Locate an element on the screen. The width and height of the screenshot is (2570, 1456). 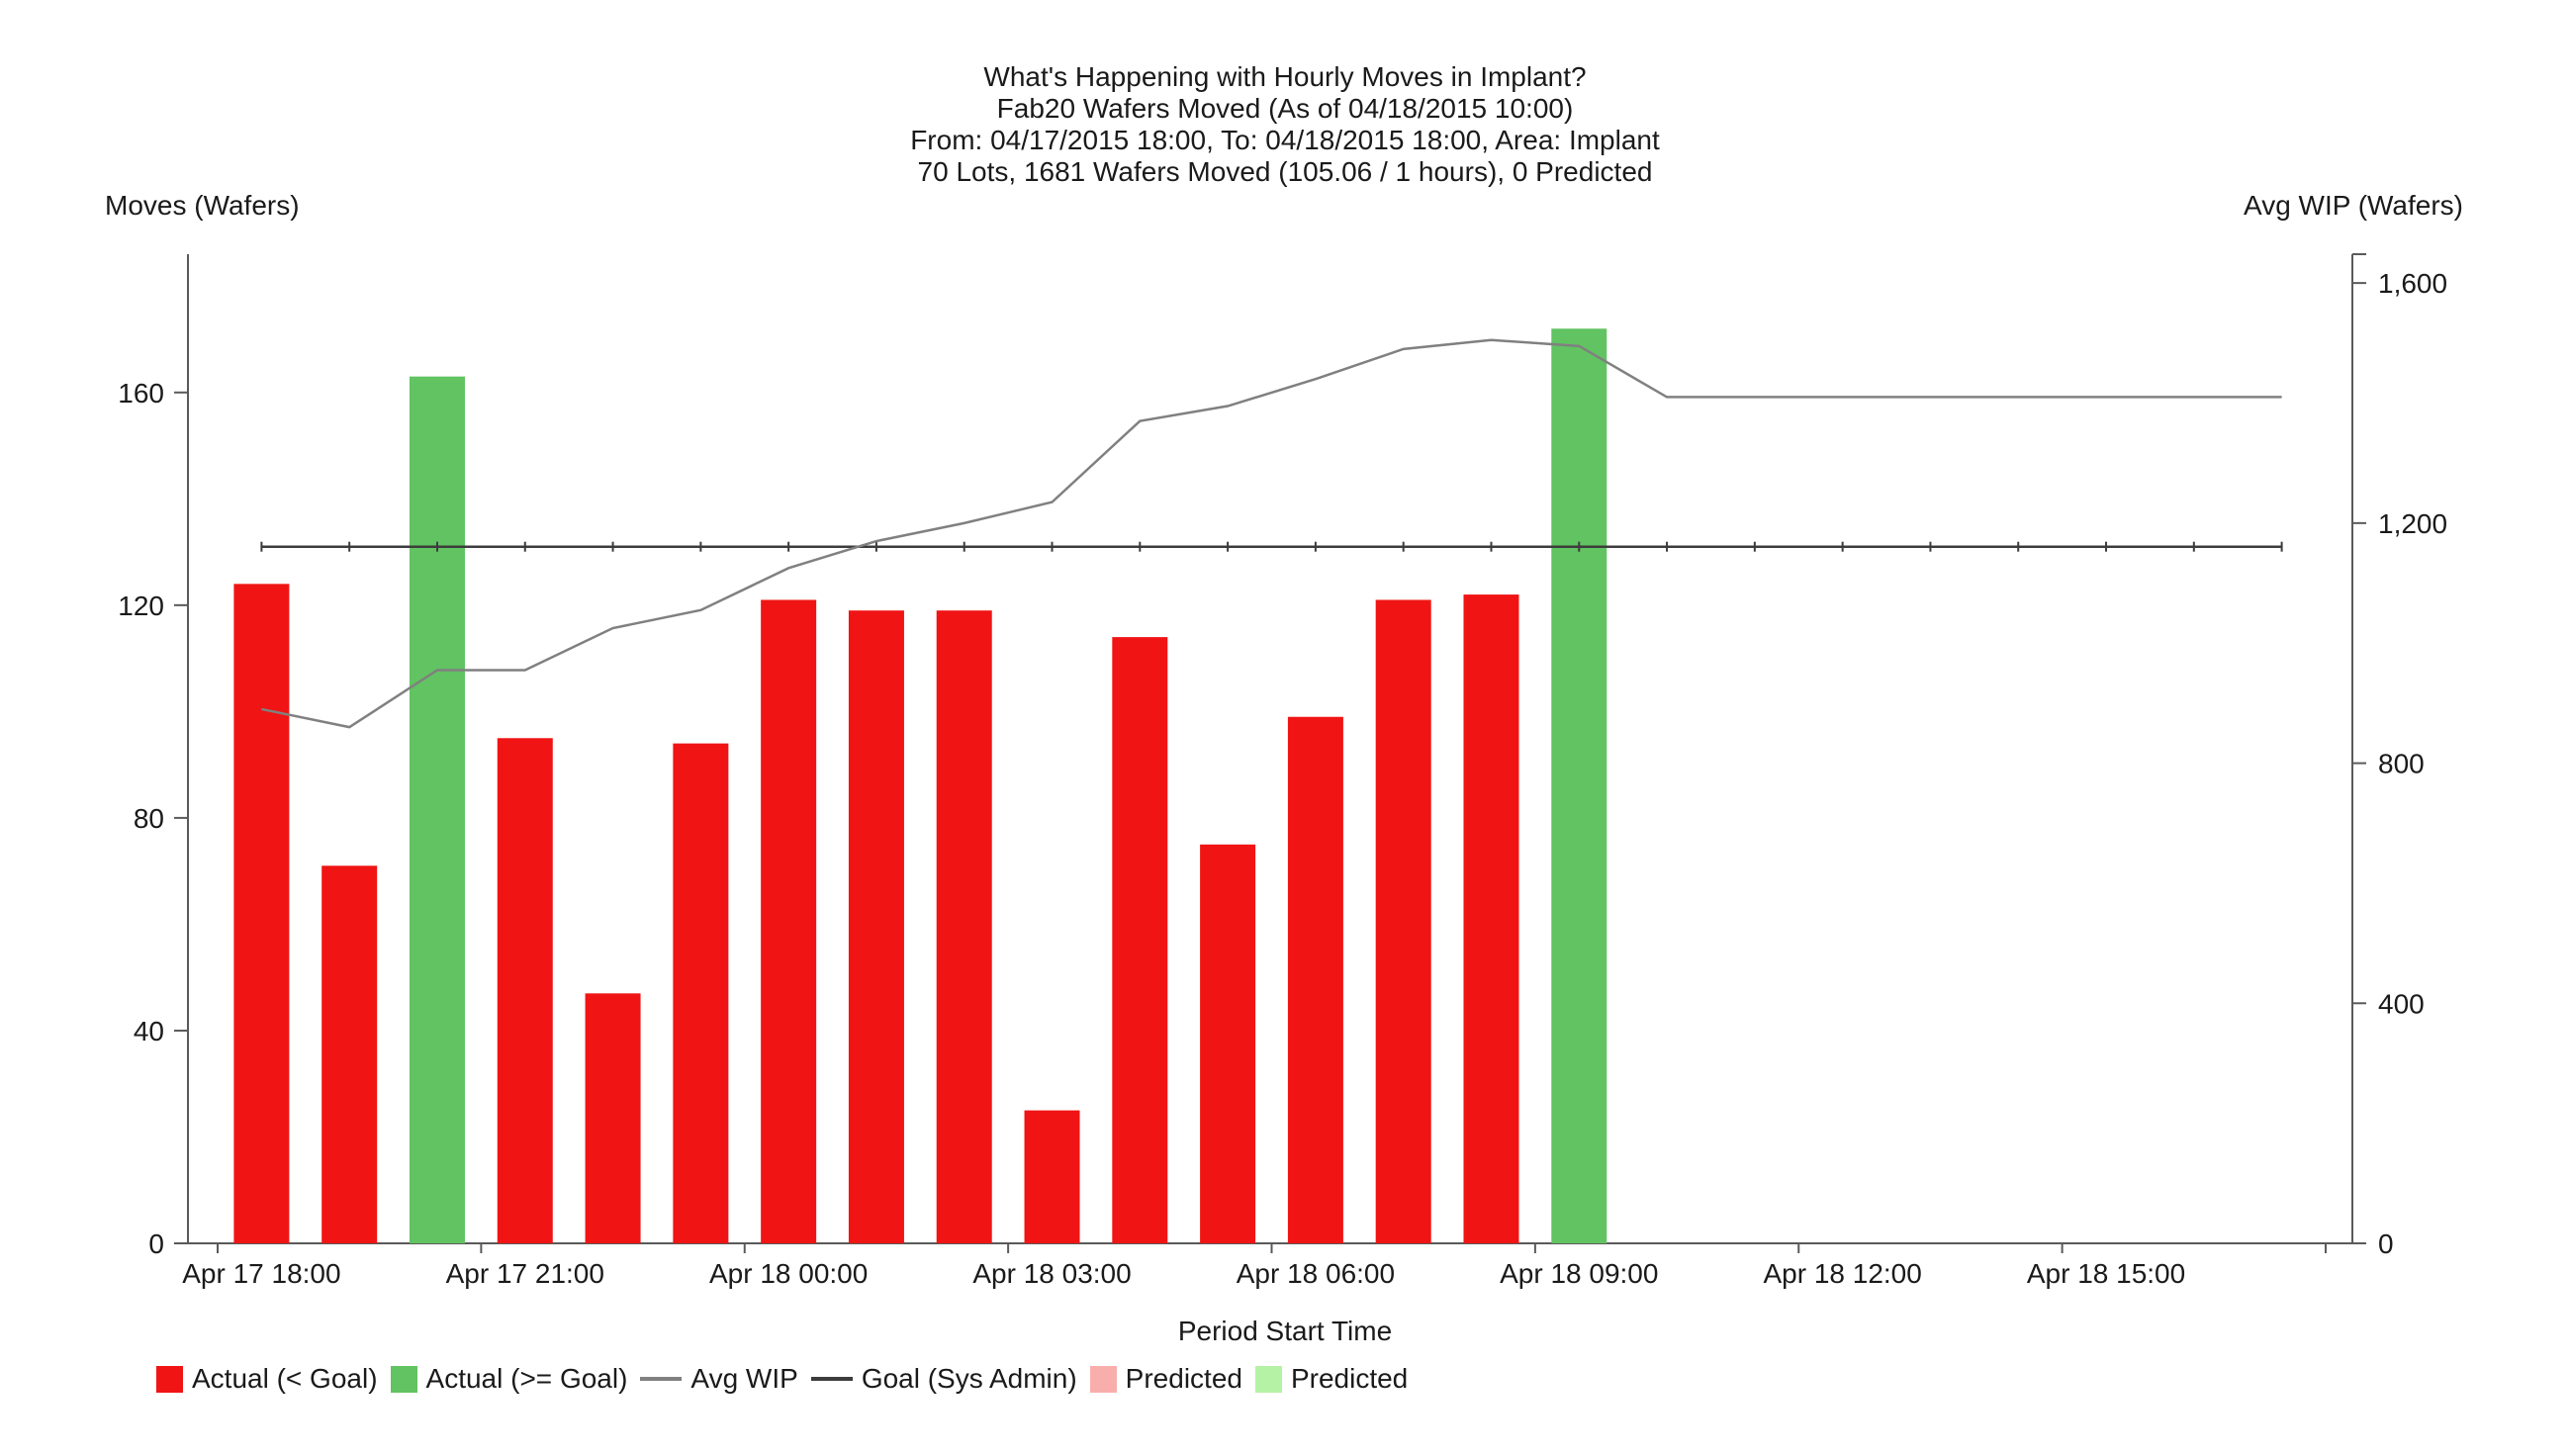
x-axis-tick-label: Apr 18 09:00 is located at coordinates (1579, 1273).